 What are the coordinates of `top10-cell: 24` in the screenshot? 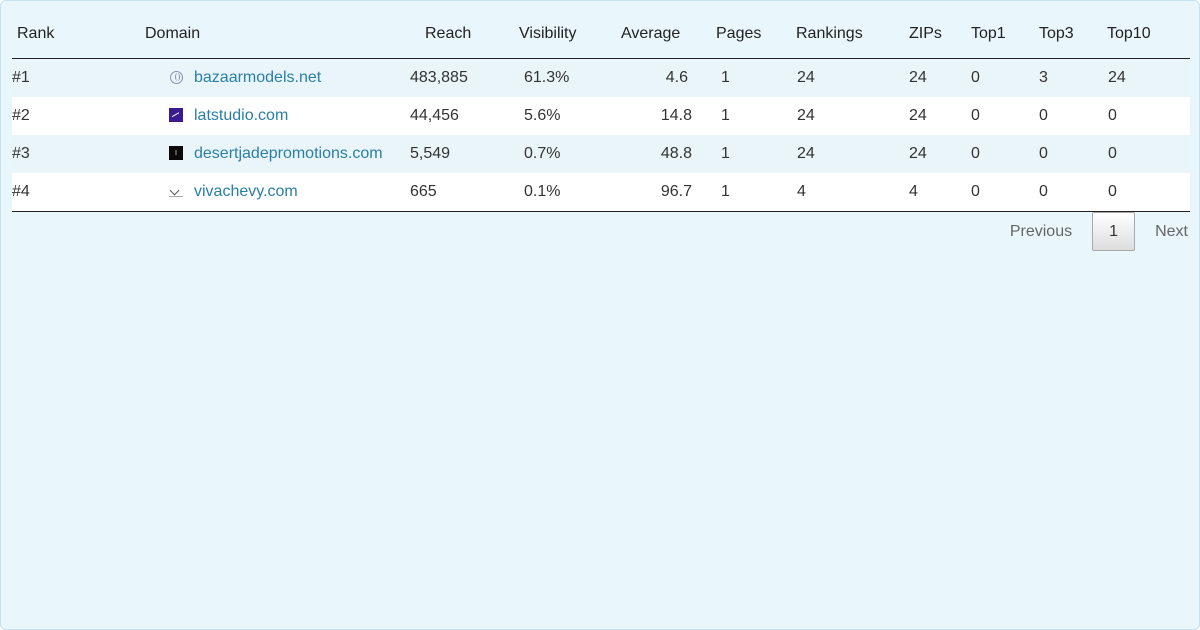 It's located at (1117, 77).